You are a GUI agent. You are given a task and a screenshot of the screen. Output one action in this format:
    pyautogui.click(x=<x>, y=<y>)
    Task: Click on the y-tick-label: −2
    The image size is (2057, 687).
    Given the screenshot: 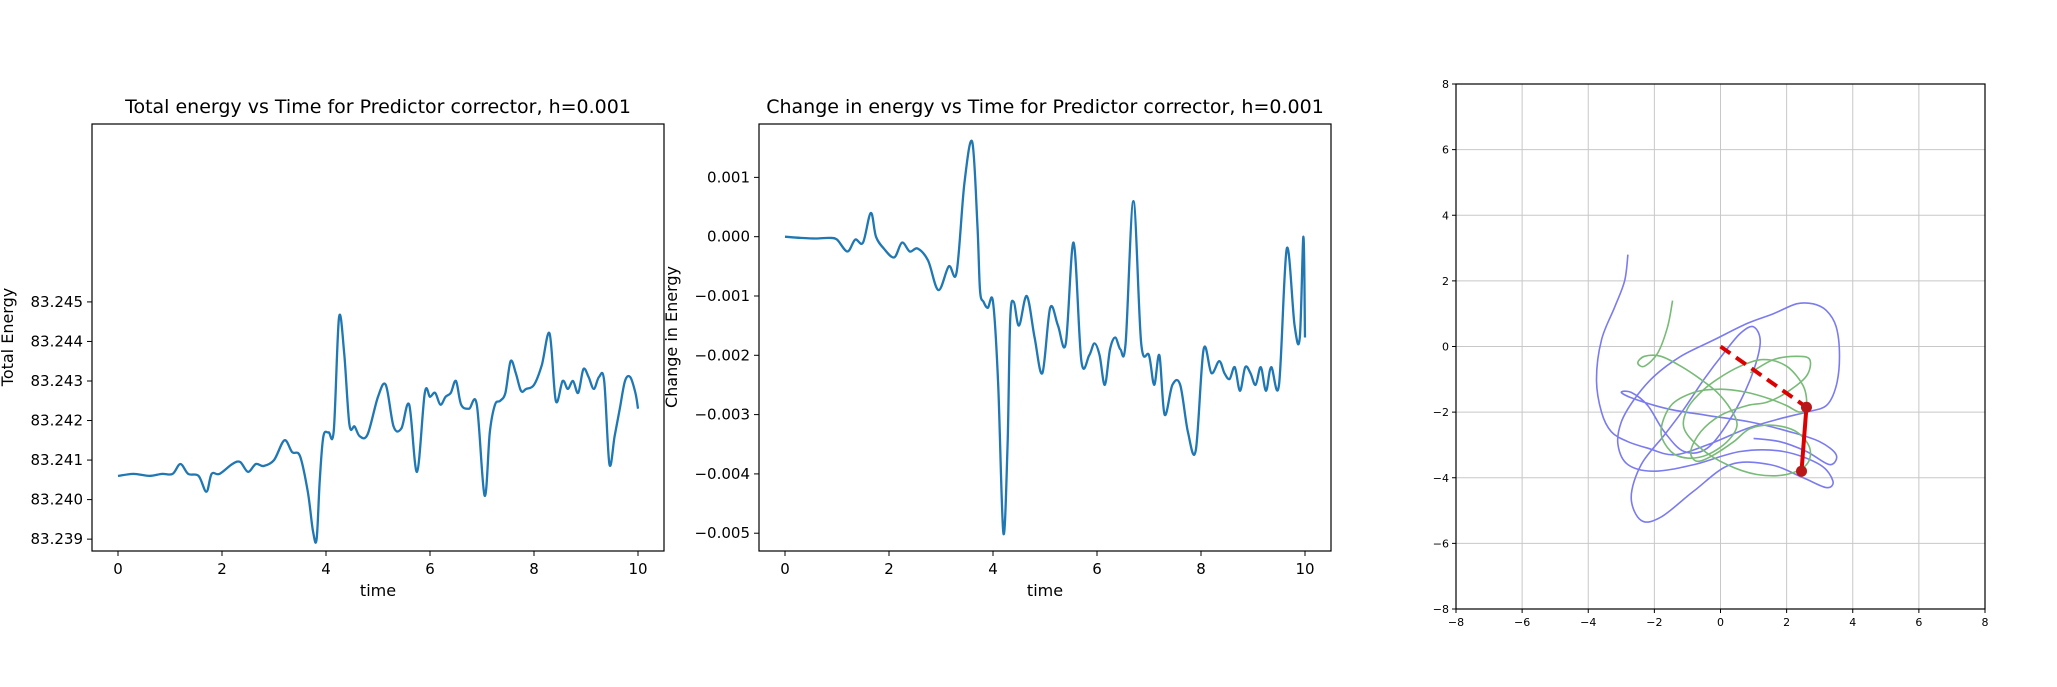 What is the action you would take?
    pyautogui.click(x=1441, y=412)
    